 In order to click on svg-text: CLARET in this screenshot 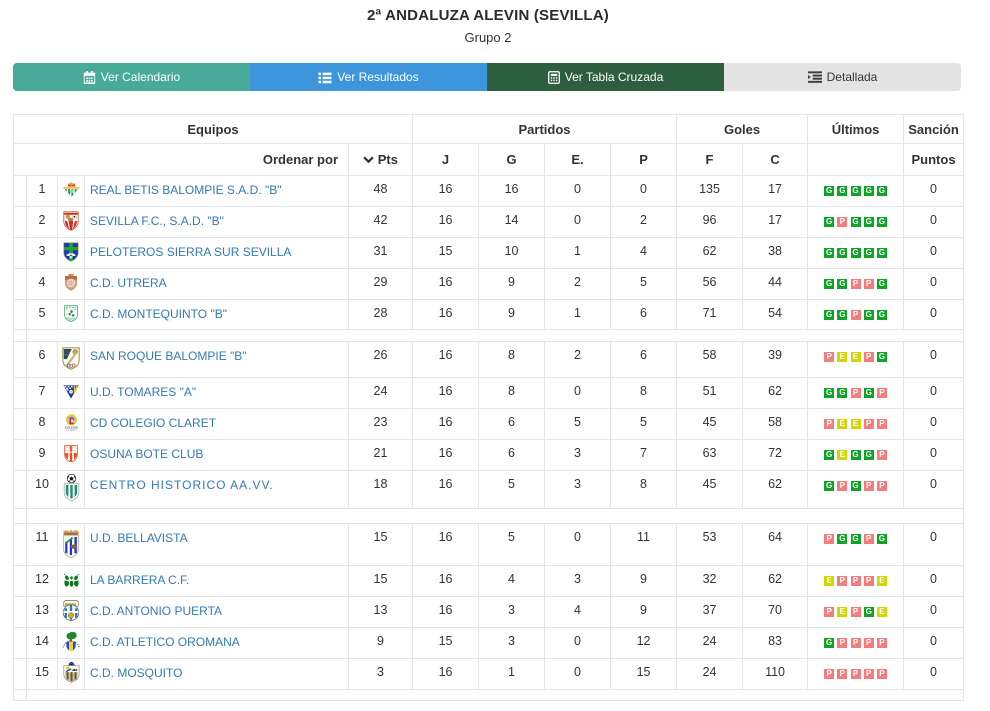, I will do `click(71, 429)`.